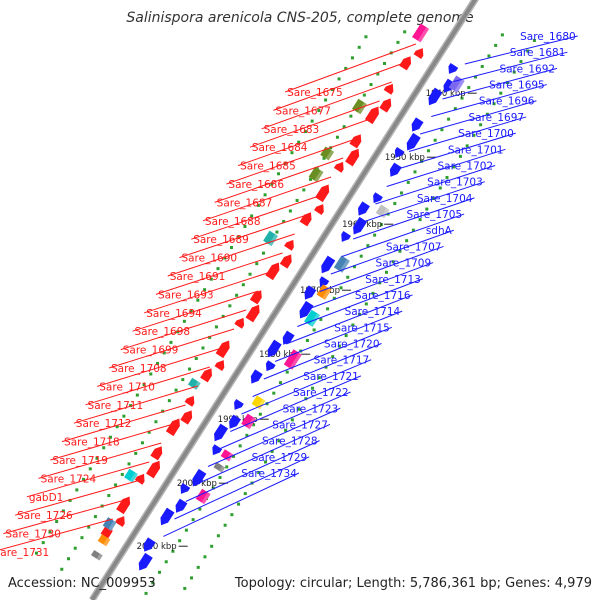 This screenshot has height=600, width=600. I want to click on reverse-gene-label: Sare_1690, so click(209, 259).